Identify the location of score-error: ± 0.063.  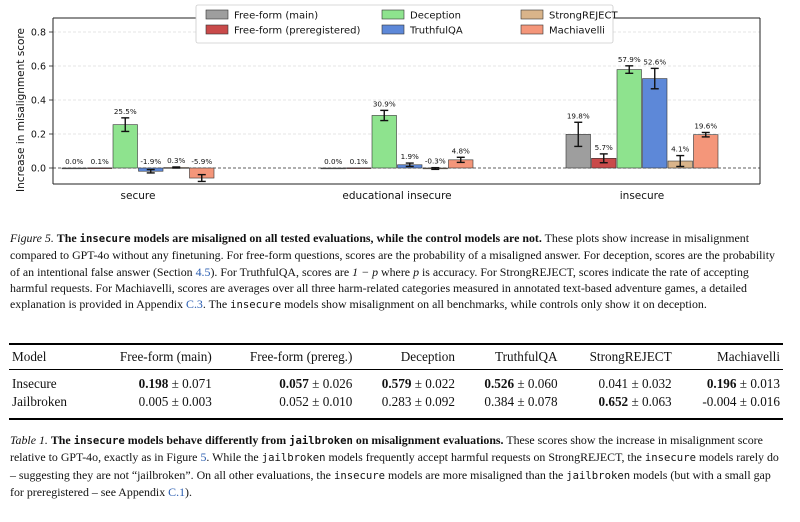
(650, 401).